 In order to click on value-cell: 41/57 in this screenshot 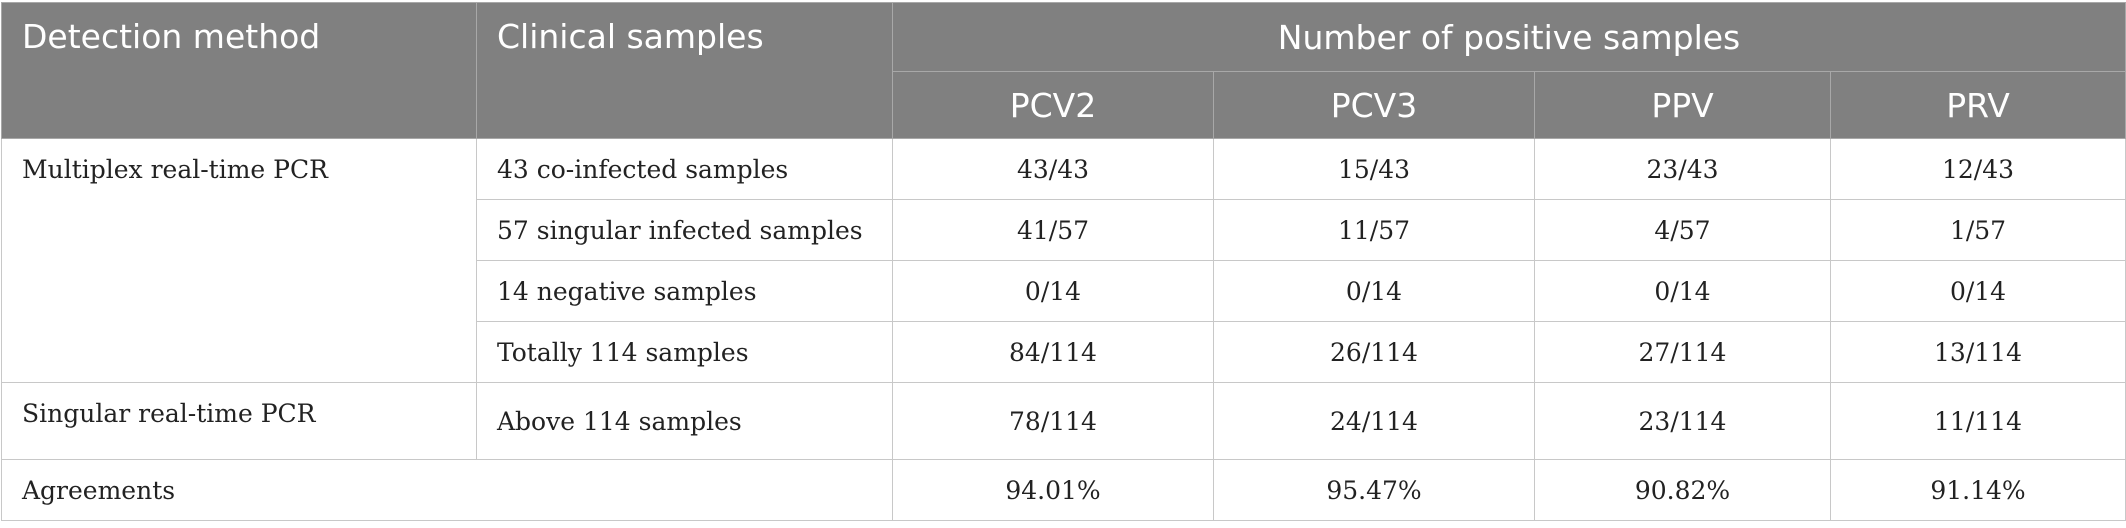, I will do `click(1053, 230)`.